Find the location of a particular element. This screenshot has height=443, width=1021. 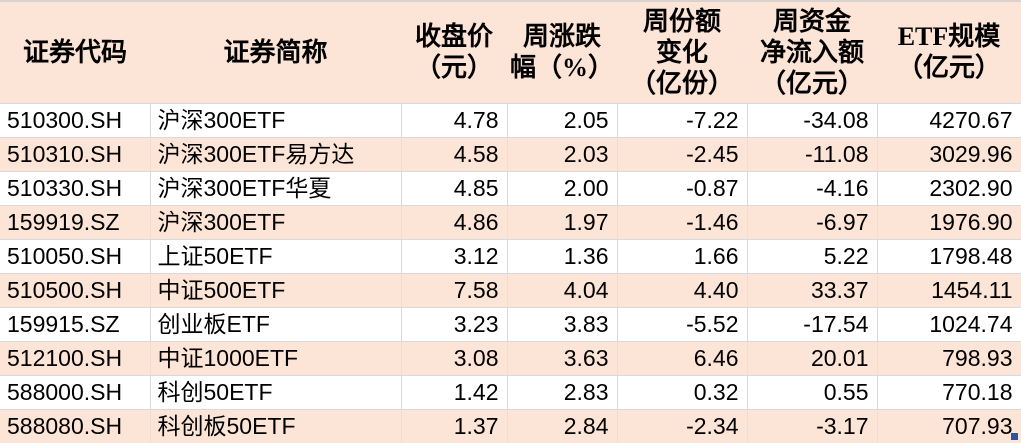

cell-scale: 3029.96 is located at coordinates (948, 154).